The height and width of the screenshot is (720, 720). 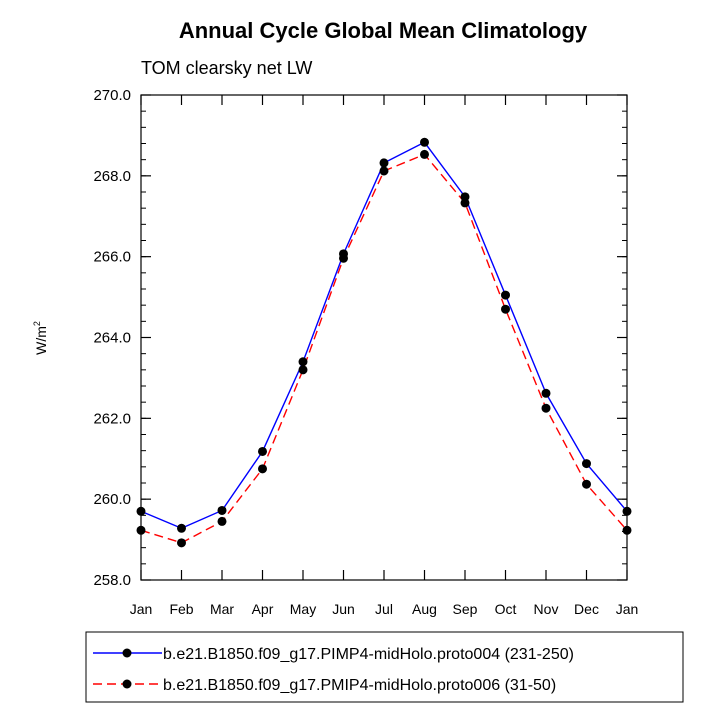 I want to click on y-tick-labels: 258.0 260.0 262.0 264.0 266.0 268.0 270.0, so click(x=112, y=338).